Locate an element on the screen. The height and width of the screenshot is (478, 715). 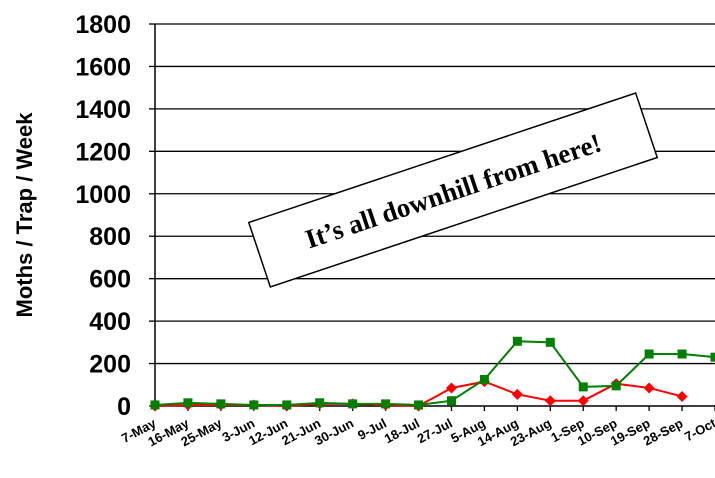
y-tick-labels: 0 200 400 600 800 1000 1200 1400 1600 1800 is located at coordinates (103, 216).